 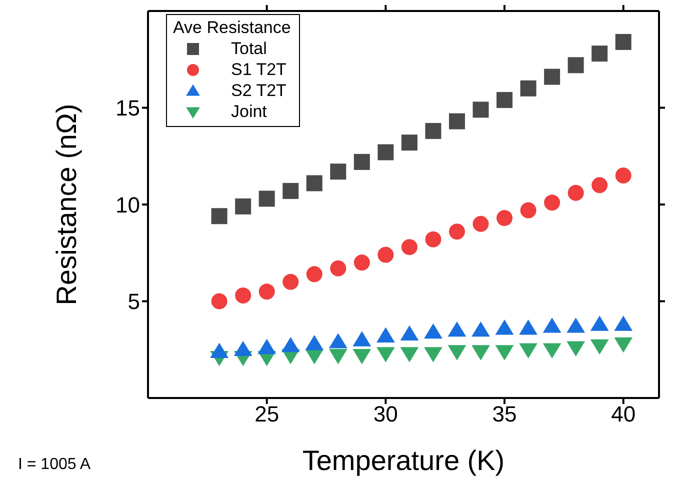 What do you see at coordinates (134, 301) in the screenshot?
I see `y-tick-label: 5` at bounding box center [134, 301].